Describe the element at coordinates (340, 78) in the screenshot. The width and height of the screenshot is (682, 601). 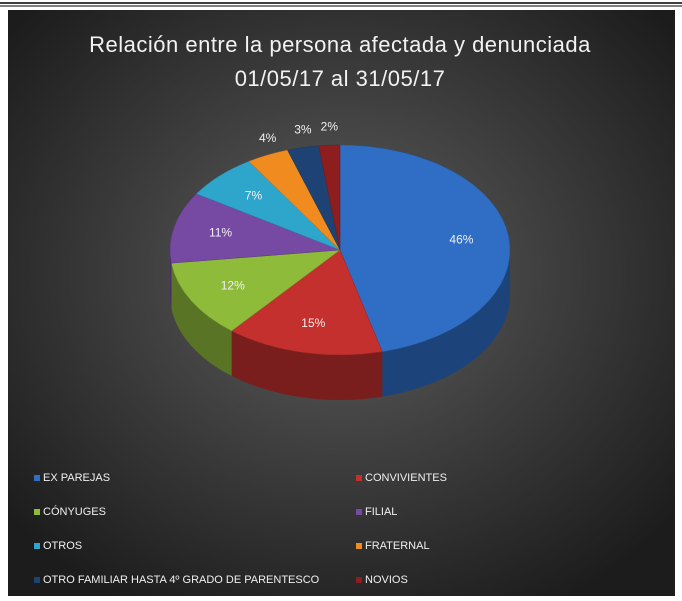
I see `chart-subtitle: 01/05/17 al 31/05/17` at that location.